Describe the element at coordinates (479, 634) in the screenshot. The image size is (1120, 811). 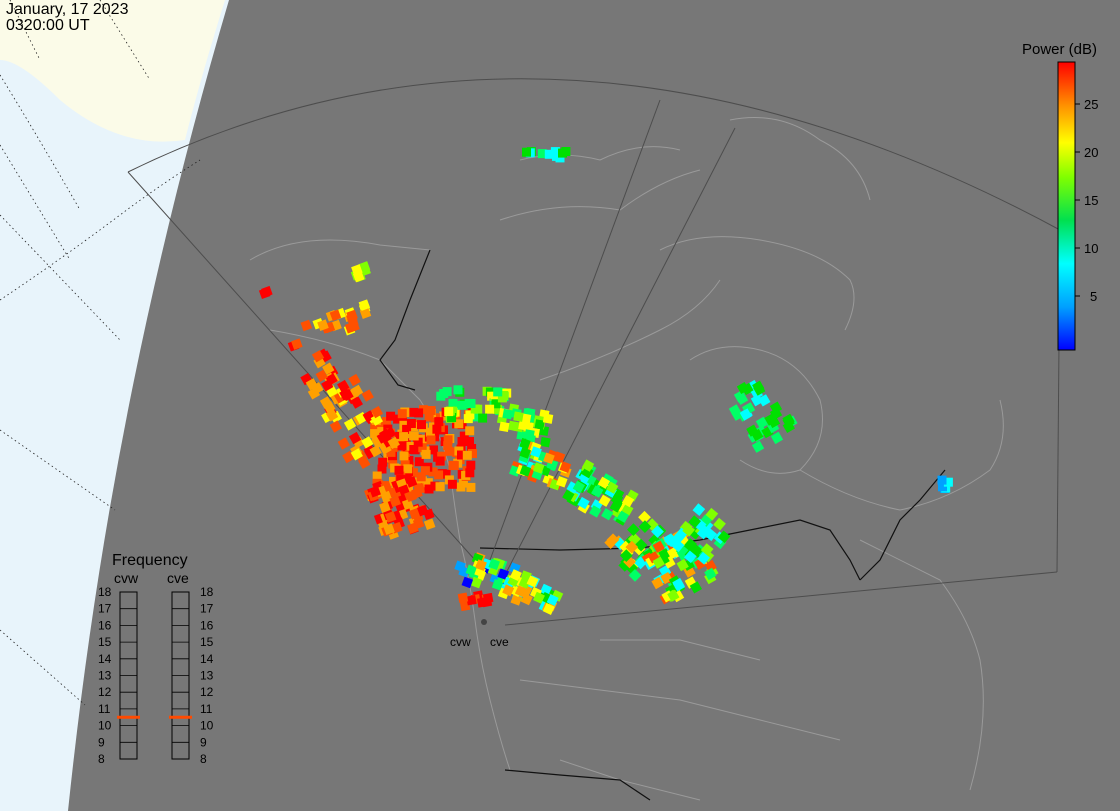
I see `radar-sites: cvw cve` at that location.